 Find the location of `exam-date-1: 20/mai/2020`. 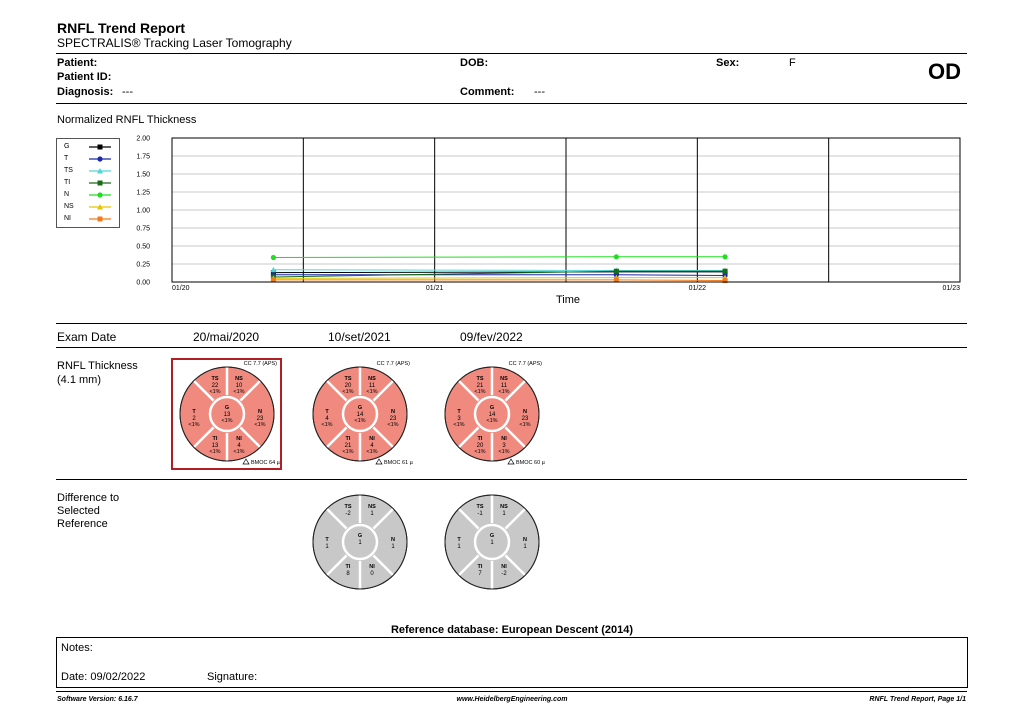

exam-date-1: 20/mai/2020 is located at coordinates (226, 337).